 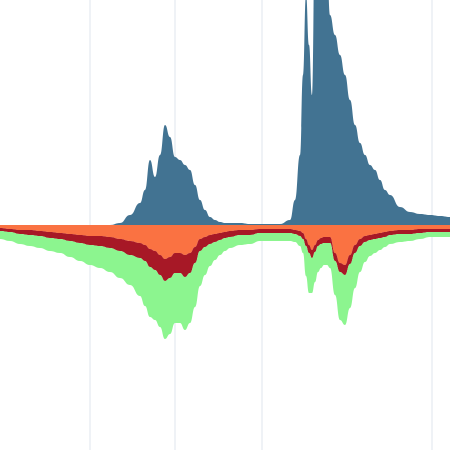 I want to click on series-3-area, so click(x=225, y=254).